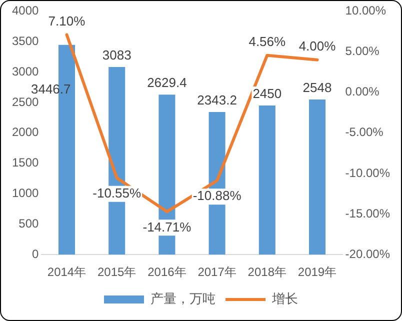 This screenshot has width=402, height=321. Describe the element at coordinates (317, 46) in the screenshot. I see `data-label: 4.00%` at that location.